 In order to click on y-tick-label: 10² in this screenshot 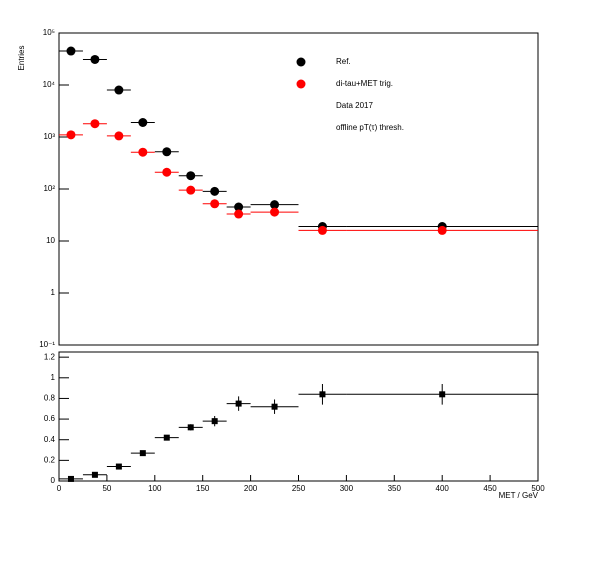, I will do `click(49, 188)`.